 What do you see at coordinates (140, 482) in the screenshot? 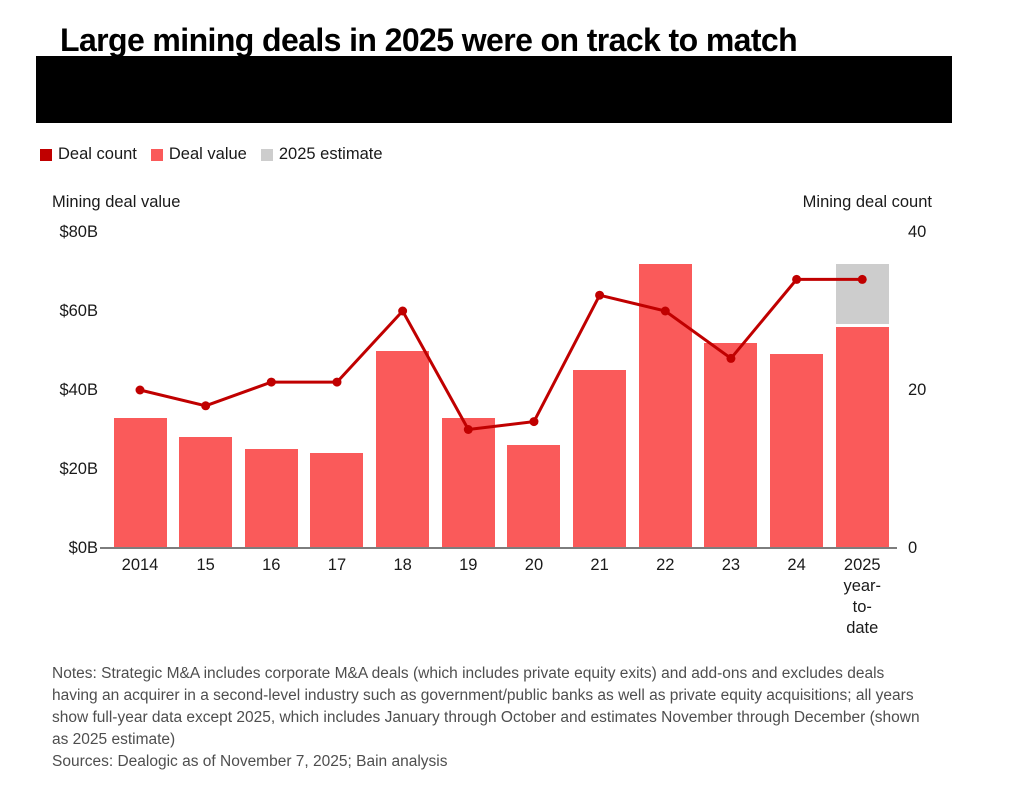
I see `bar-2014` at bounding box center [140, 482].